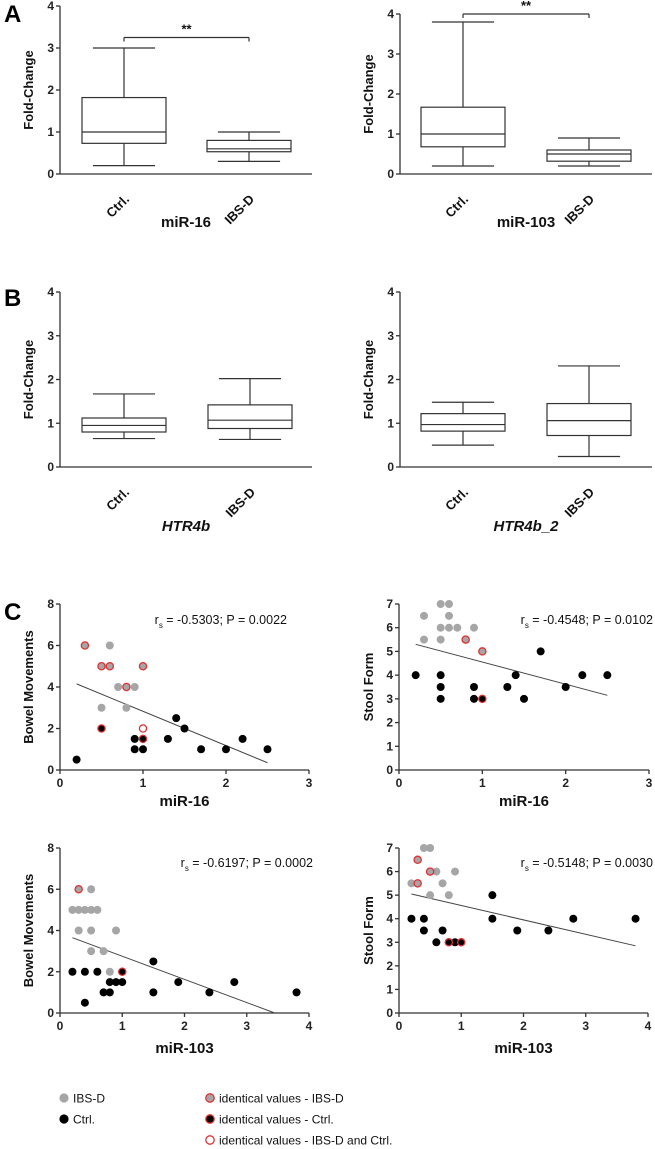  I want to click on regression-line, so click(523, 920).